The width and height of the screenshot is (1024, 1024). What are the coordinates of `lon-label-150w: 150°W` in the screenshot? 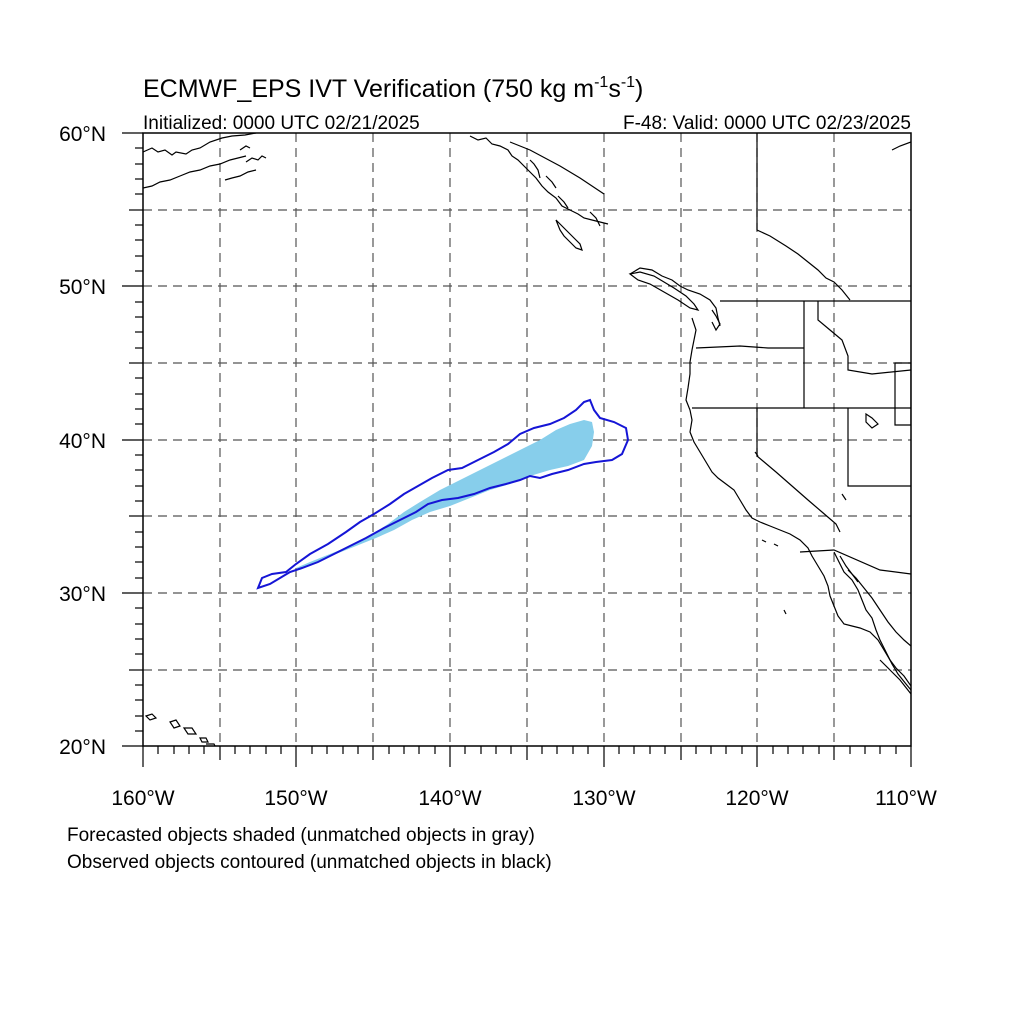 It's located at (295, 798).